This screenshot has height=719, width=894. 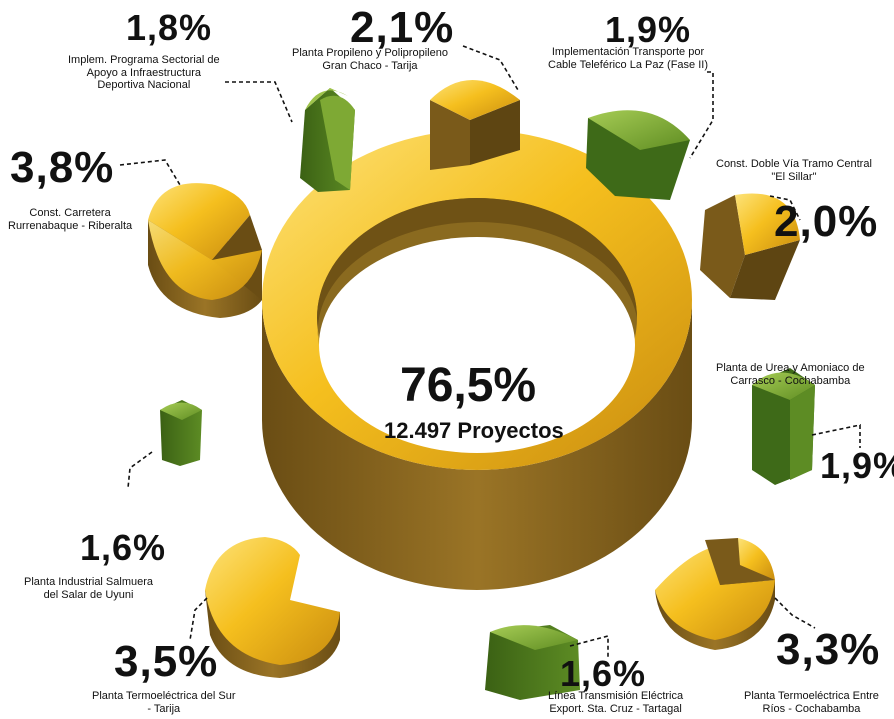 What do you see at coordinates (857, 465) in the screenshot?
I see `pct-urea: 1,9%` at bounding box center [857, 465].